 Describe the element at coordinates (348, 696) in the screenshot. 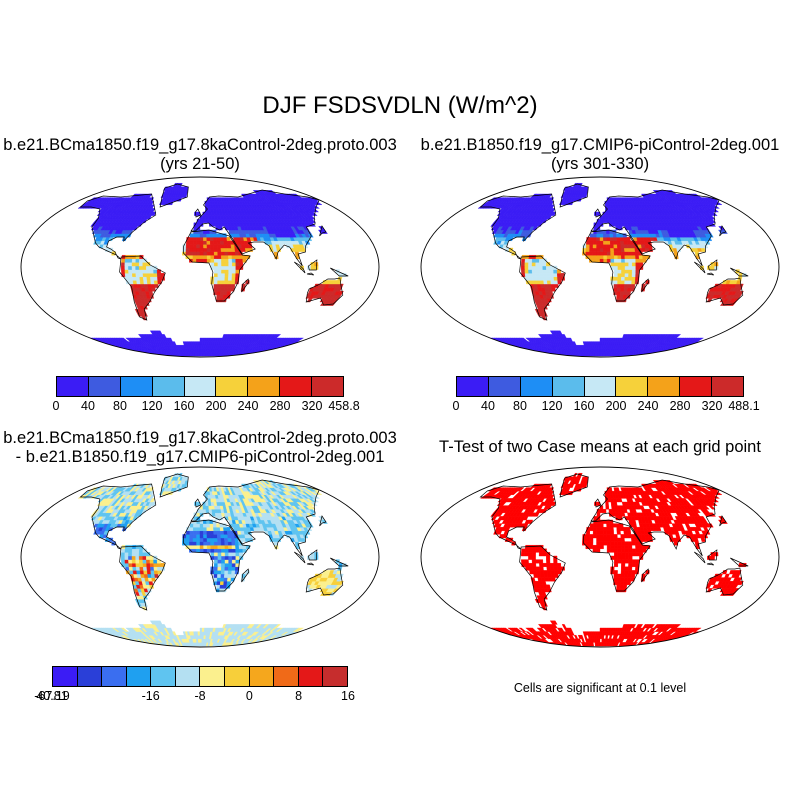

I see `colorbar-tick-label: 16` at that location.